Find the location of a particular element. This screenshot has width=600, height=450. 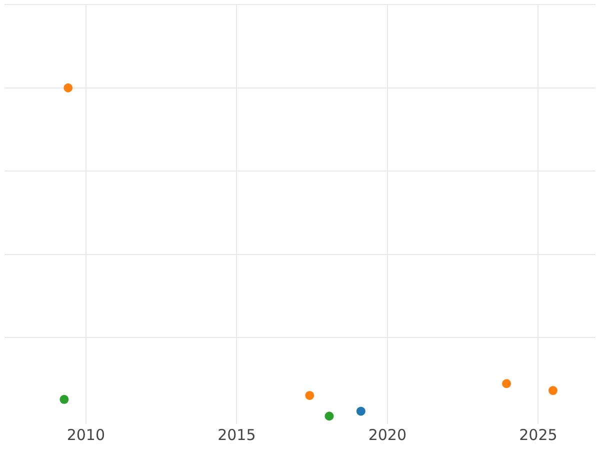

x-tick-label: 2015 is located at coordinates (237, 435).